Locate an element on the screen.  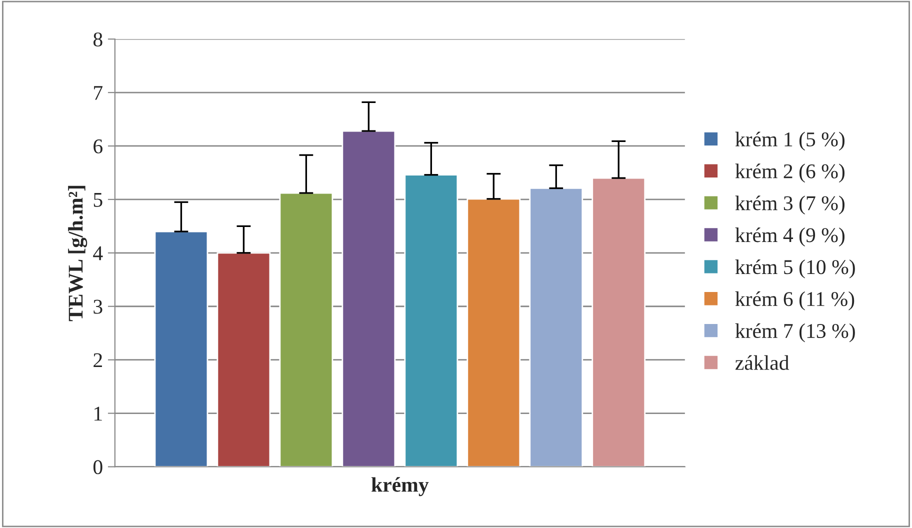
y-tick-label: 1 is located at coordinates (98, 413).